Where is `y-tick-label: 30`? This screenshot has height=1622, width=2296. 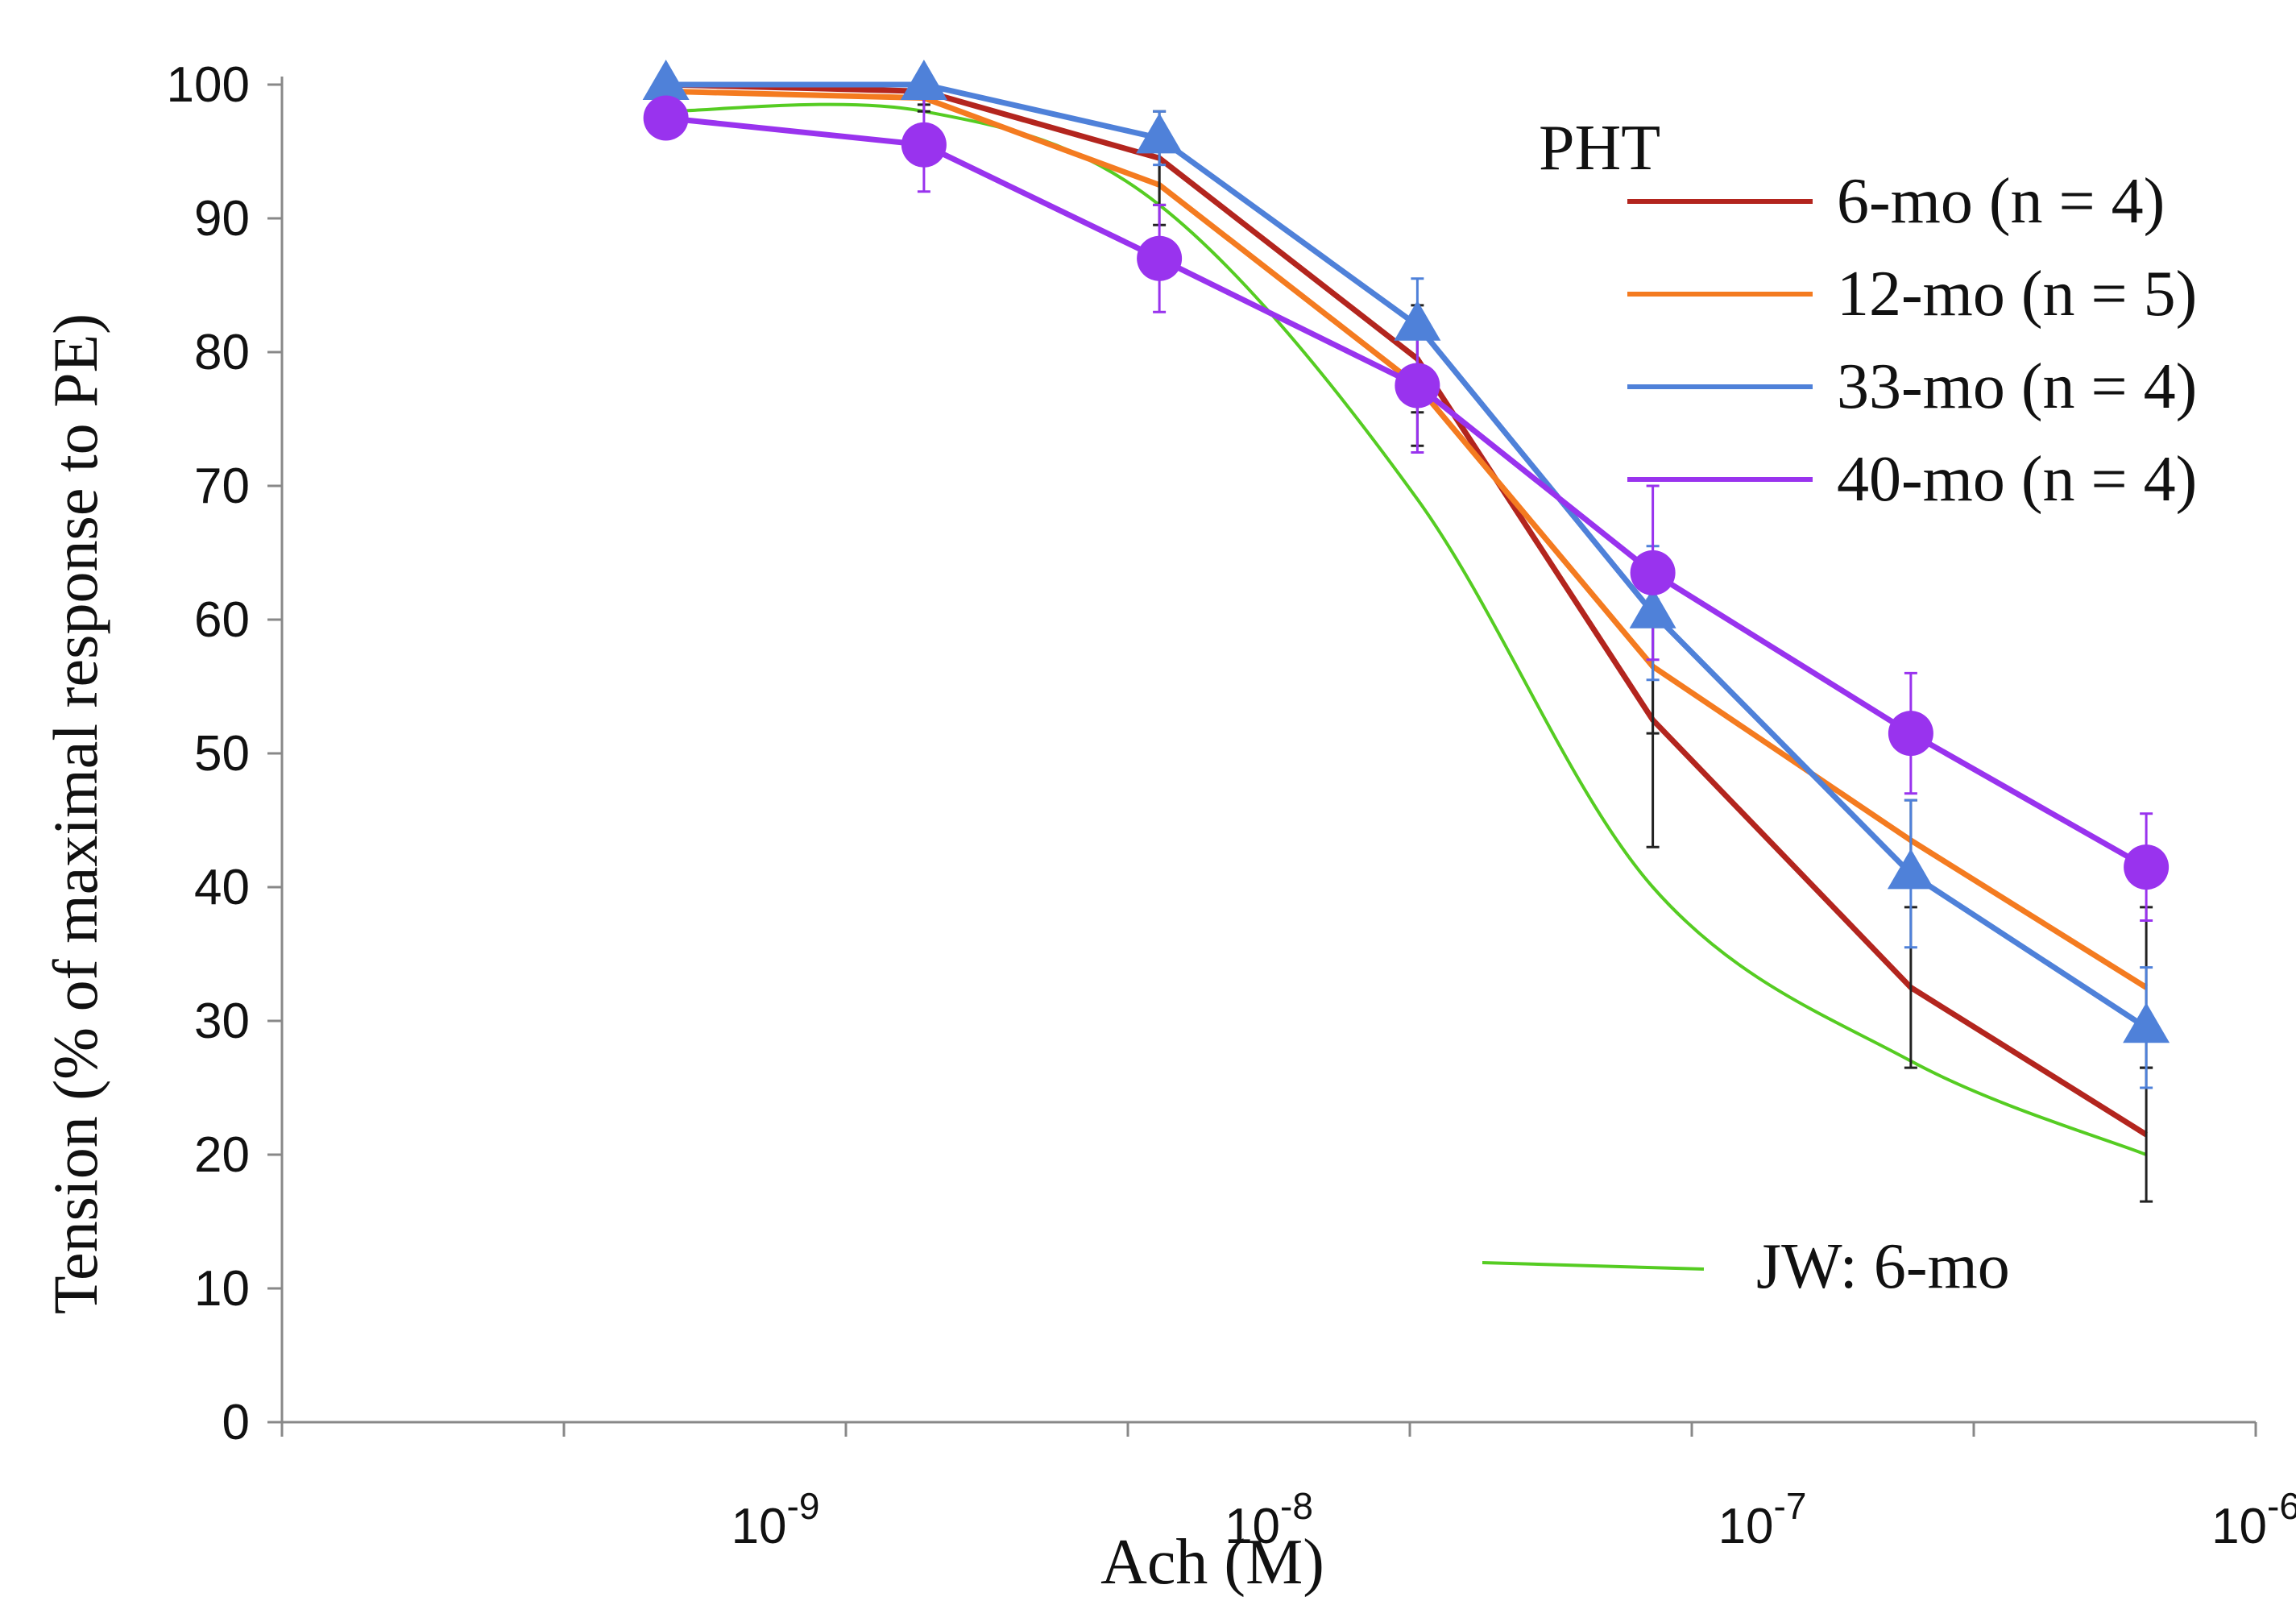 y-tick-label: 30 is located at coordinates (222, 1021).